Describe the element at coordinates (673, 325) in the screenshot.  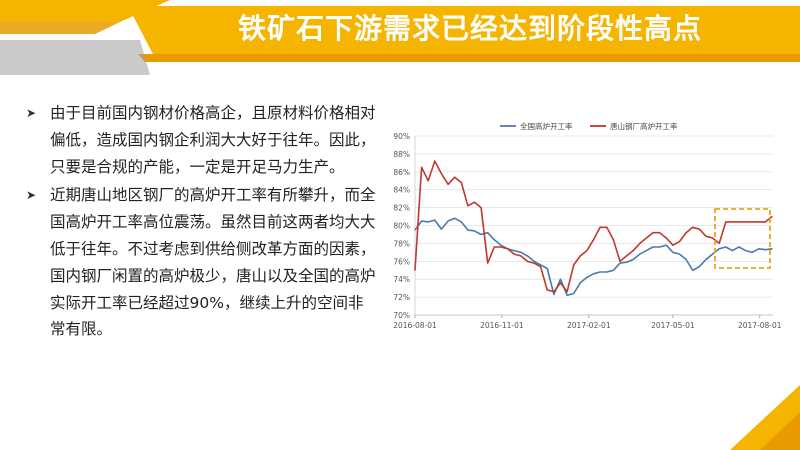
I see `x-tick-label: 2017-05-01` at that location.